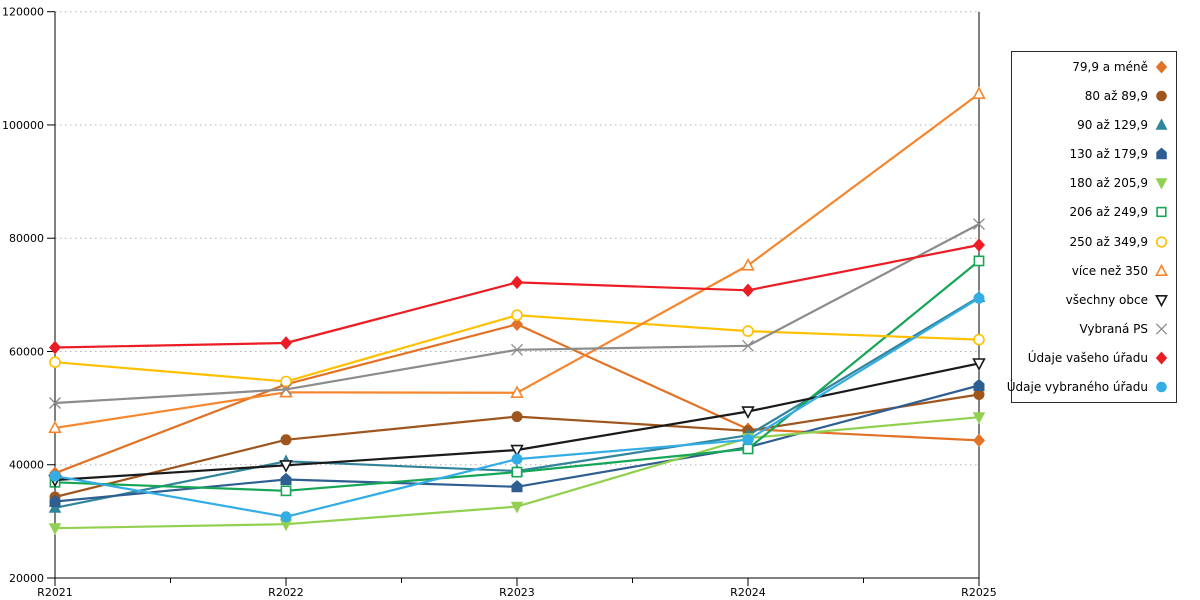  Describe the element at coordinates (286, 592) in the screenshot. I see `x-tick-label: R2022` at that location.